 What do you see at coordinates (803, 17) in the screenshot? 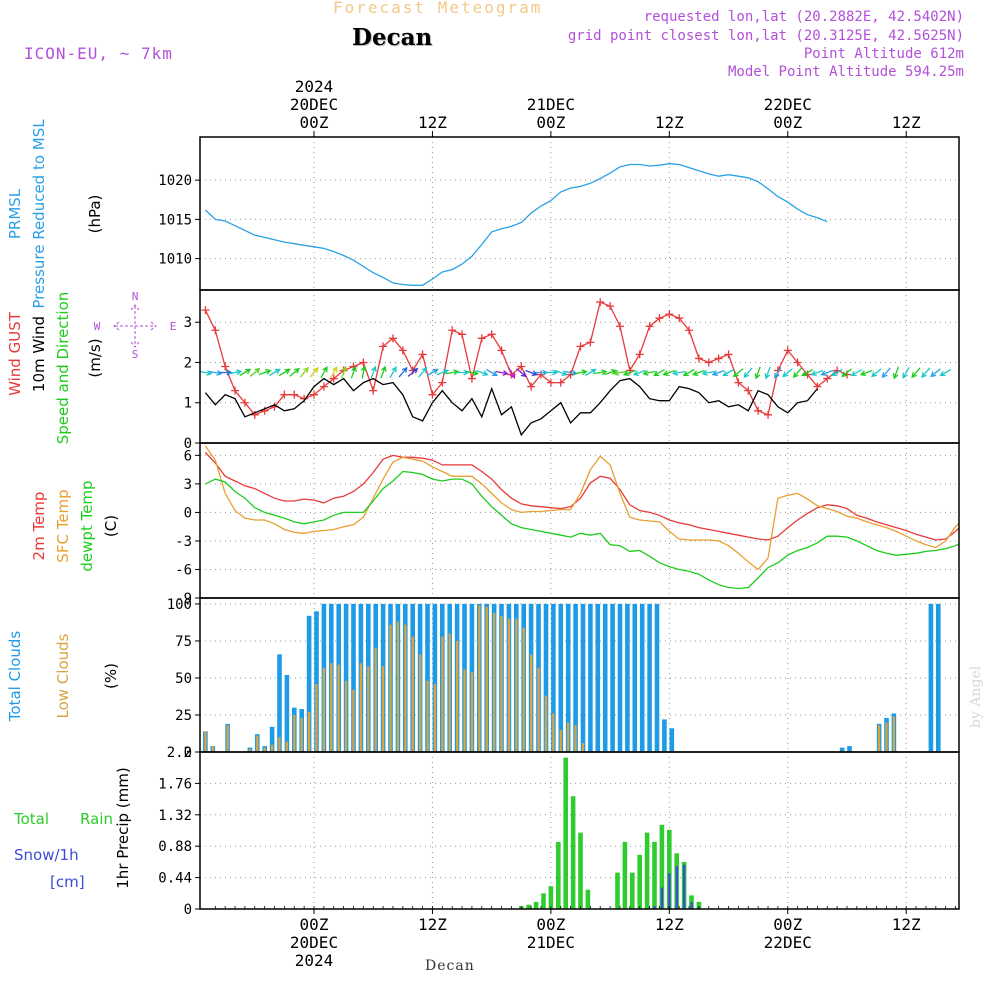
I see `requested-coords: requested lon,lat (20.2882E, 42.5402N)` at bounding box center [803, 17].